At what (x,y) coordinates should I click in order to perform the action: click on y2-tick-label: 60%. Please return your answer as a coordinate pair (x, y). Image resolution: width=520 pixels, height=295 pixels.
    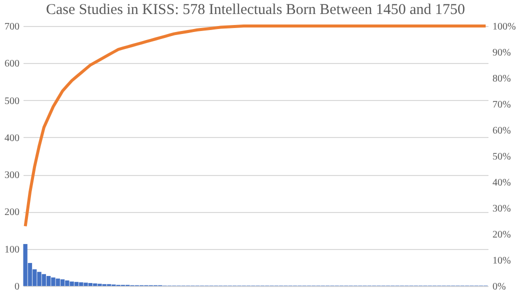
    Looking at the image, I should click on (501, 131).